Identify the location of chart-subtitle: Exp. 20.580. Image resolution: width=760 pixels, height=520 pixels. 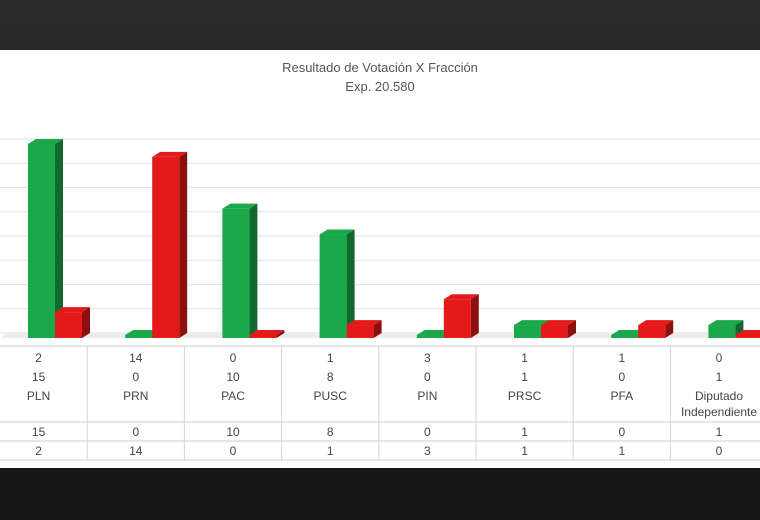
(380, 86).